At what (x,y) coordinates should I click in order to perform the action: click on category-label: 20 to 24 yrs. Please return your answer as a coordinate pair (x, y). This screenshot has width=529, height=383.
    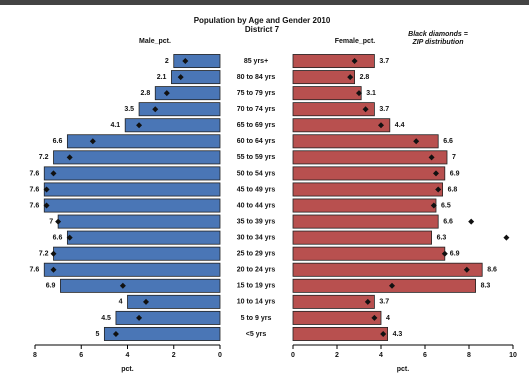
    Looking at the image, I should click on (256, 270).